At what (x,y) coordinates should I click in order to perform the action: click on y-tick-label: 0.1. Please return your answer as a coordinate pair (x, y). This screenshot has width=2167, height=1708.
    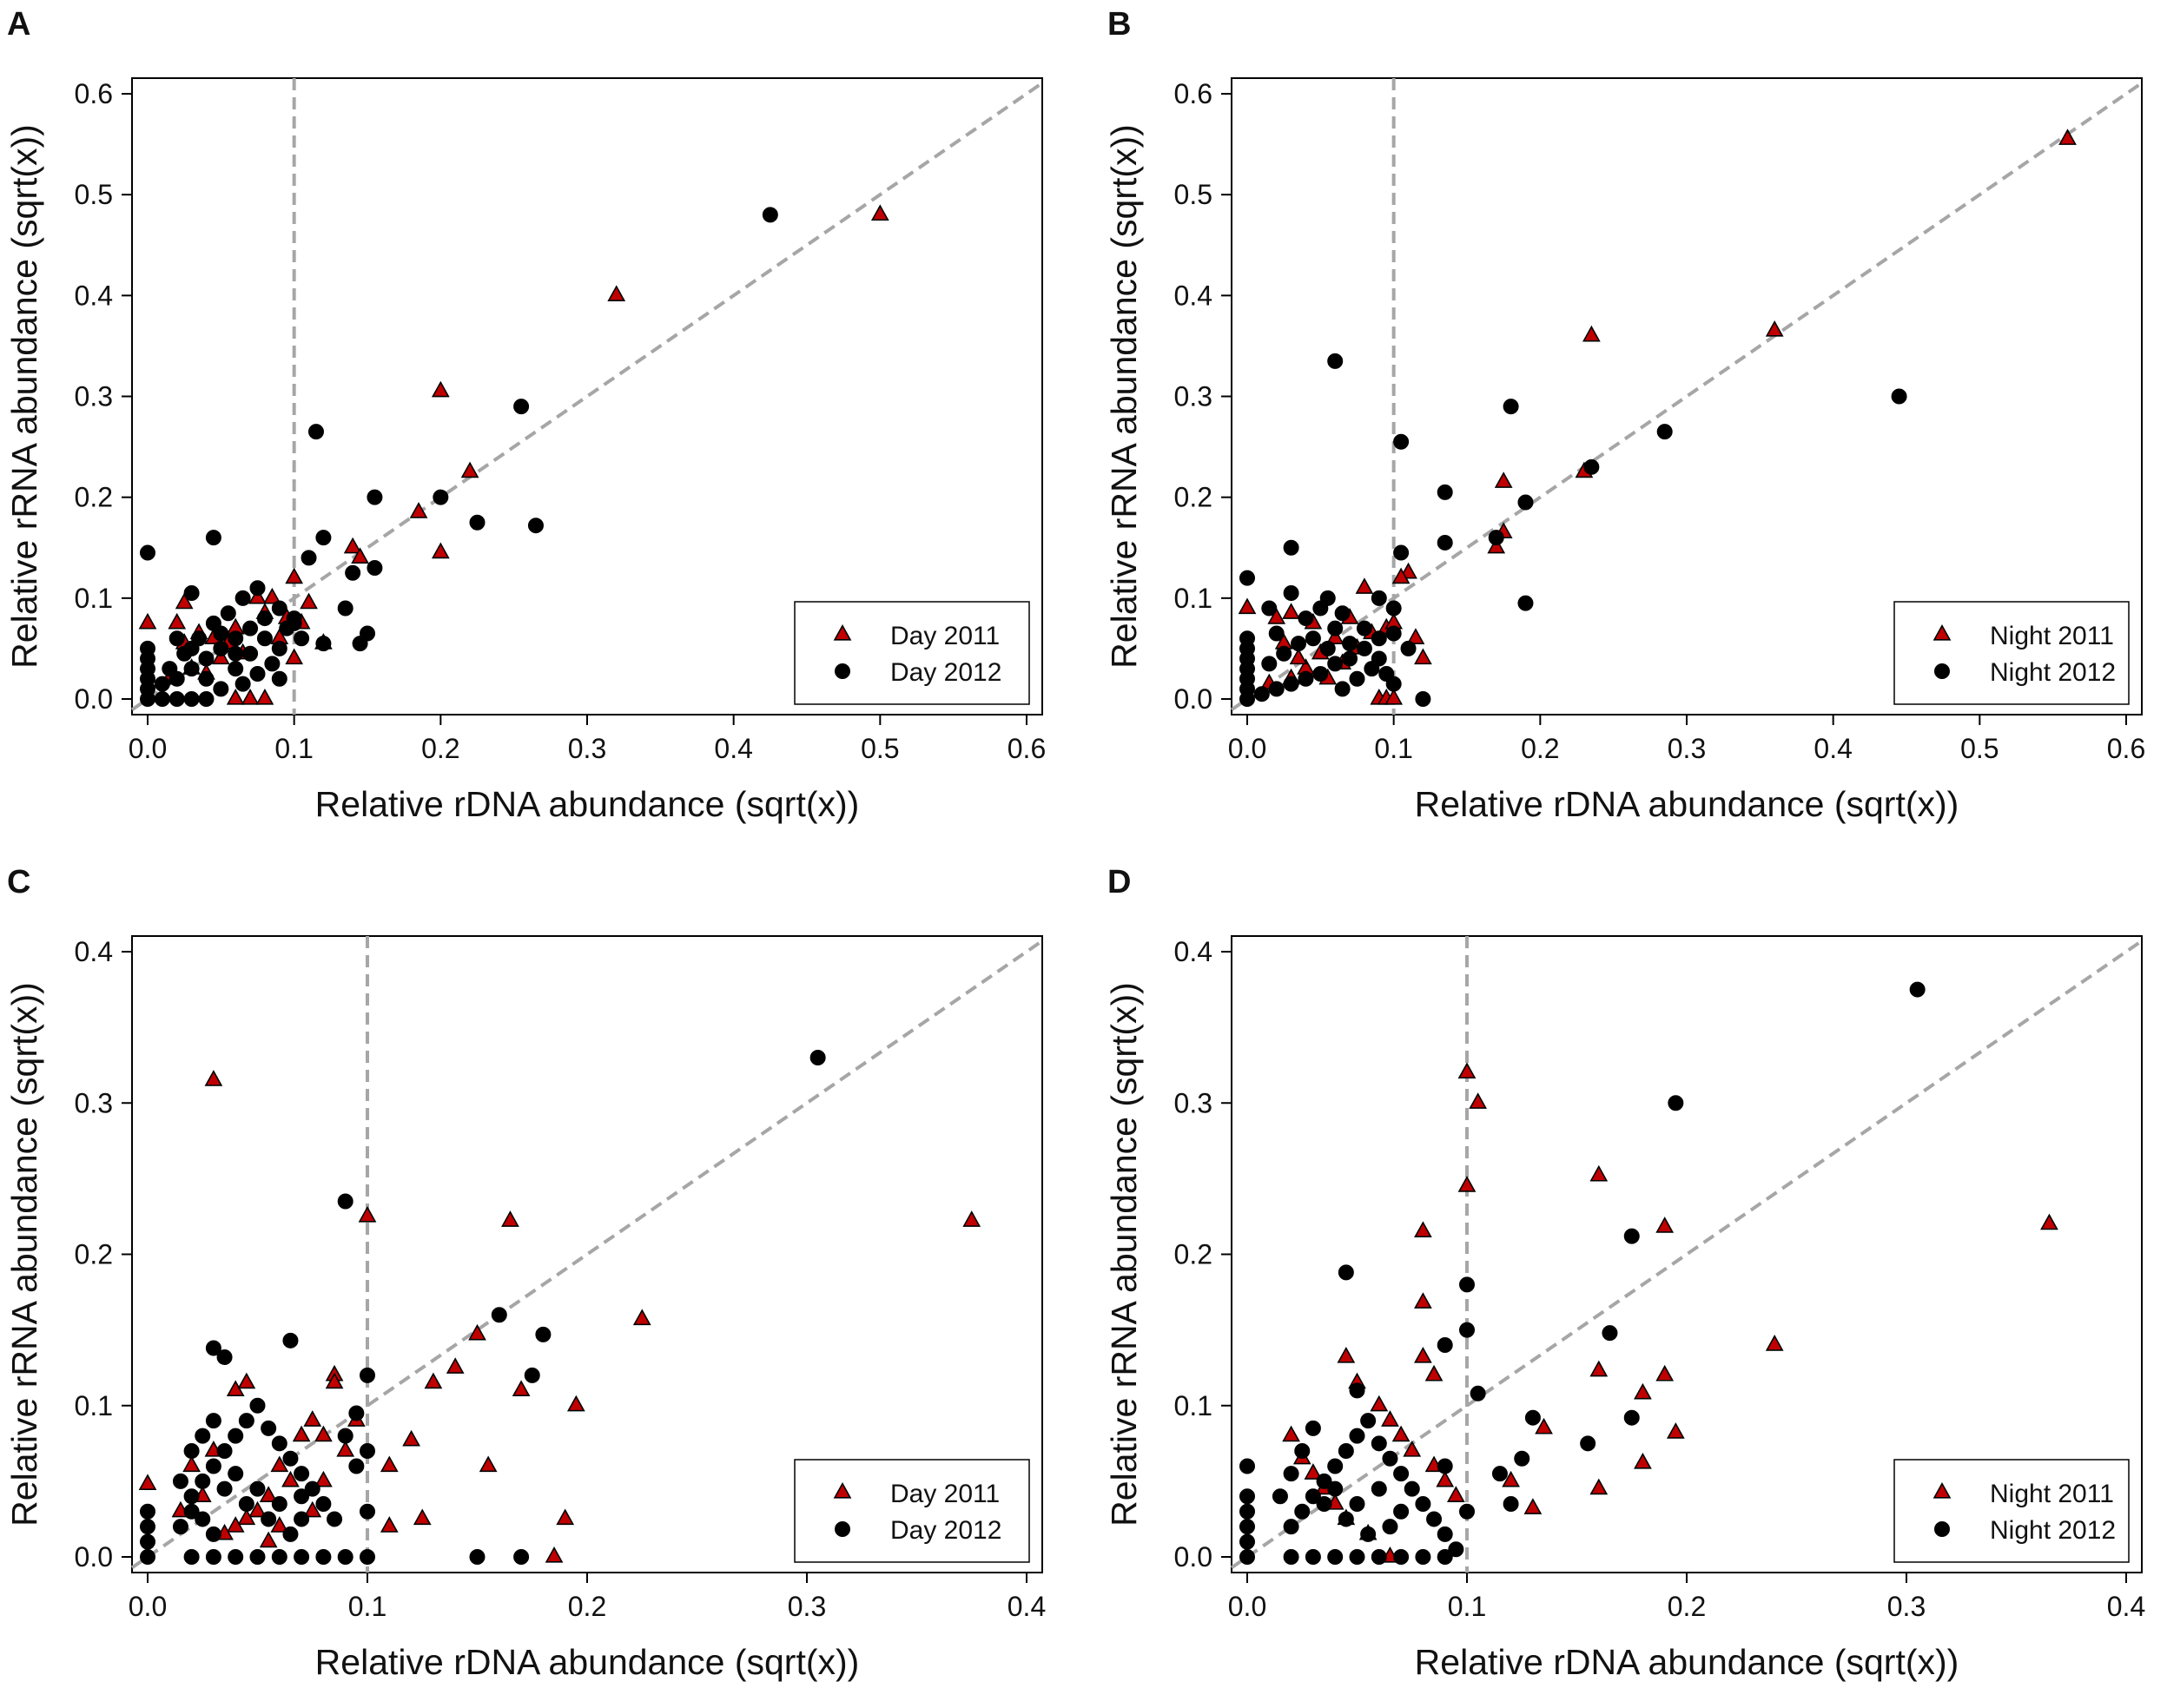
    Looking at the image, I should click on (94, 1405).